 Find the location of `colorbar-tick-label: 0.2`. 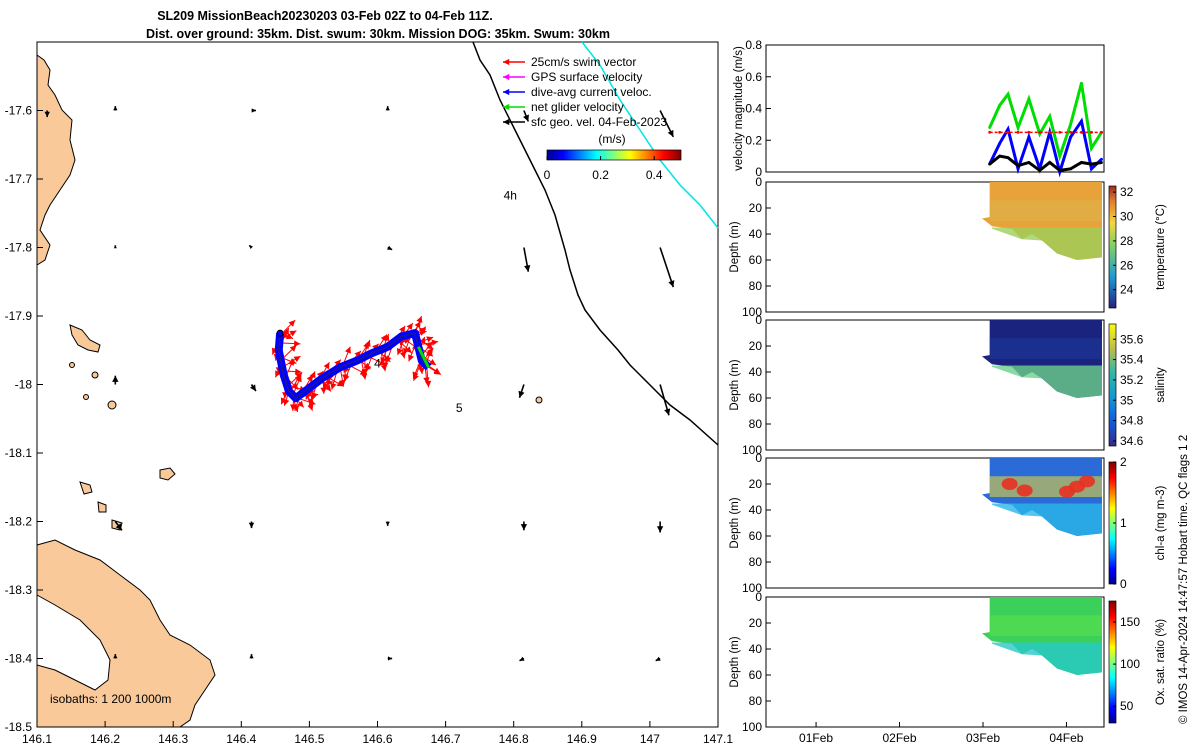

colorbar-tick-label: 0.2 is located at coordinates (600, 175).